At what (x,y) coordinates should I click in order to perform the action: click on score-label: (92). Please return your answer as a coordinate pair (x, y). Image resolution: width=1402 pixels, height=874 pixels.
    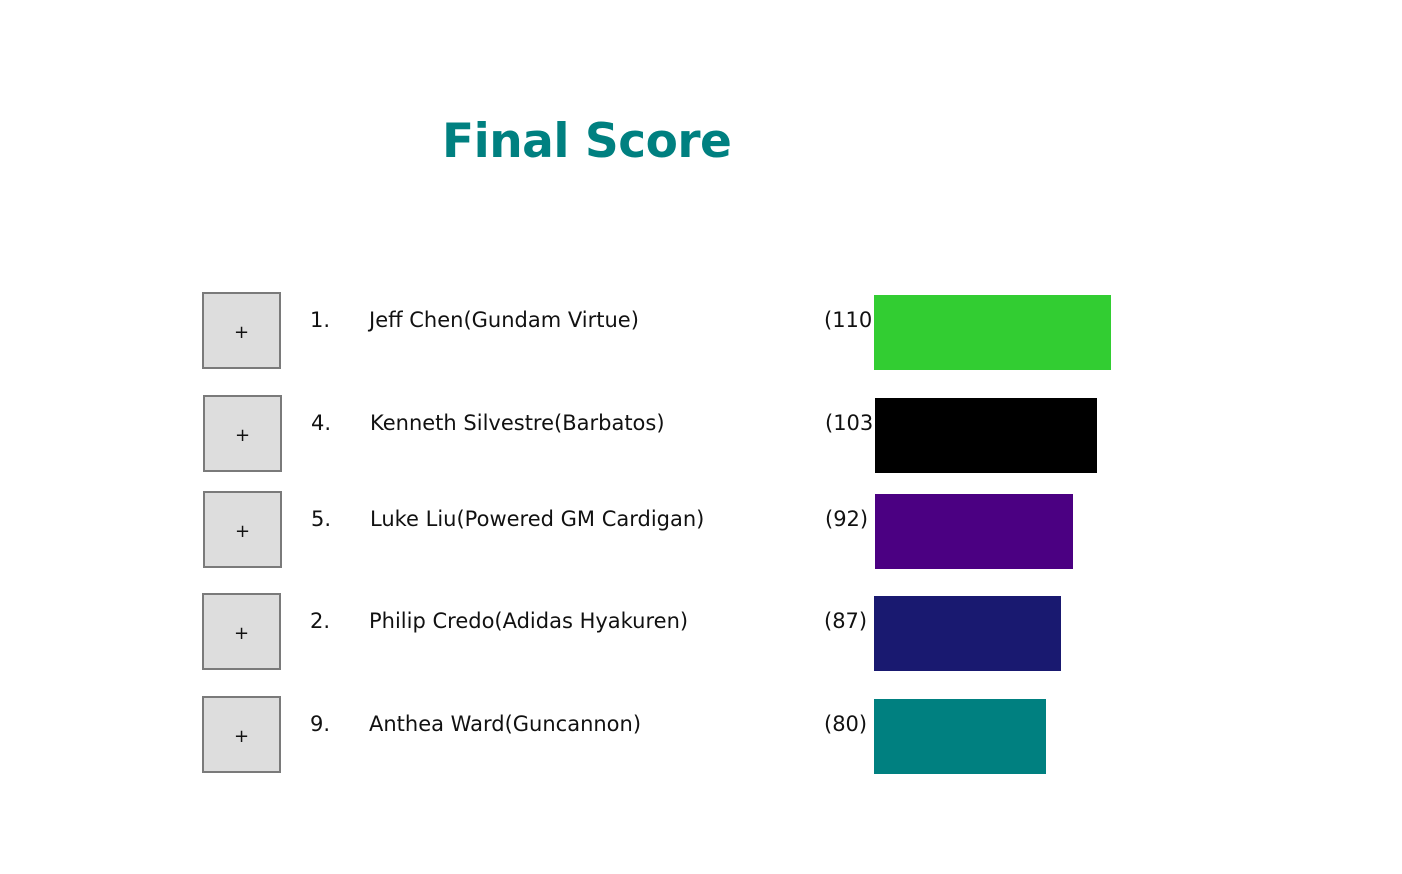
    Looking at the image, I should click on (847, 519).